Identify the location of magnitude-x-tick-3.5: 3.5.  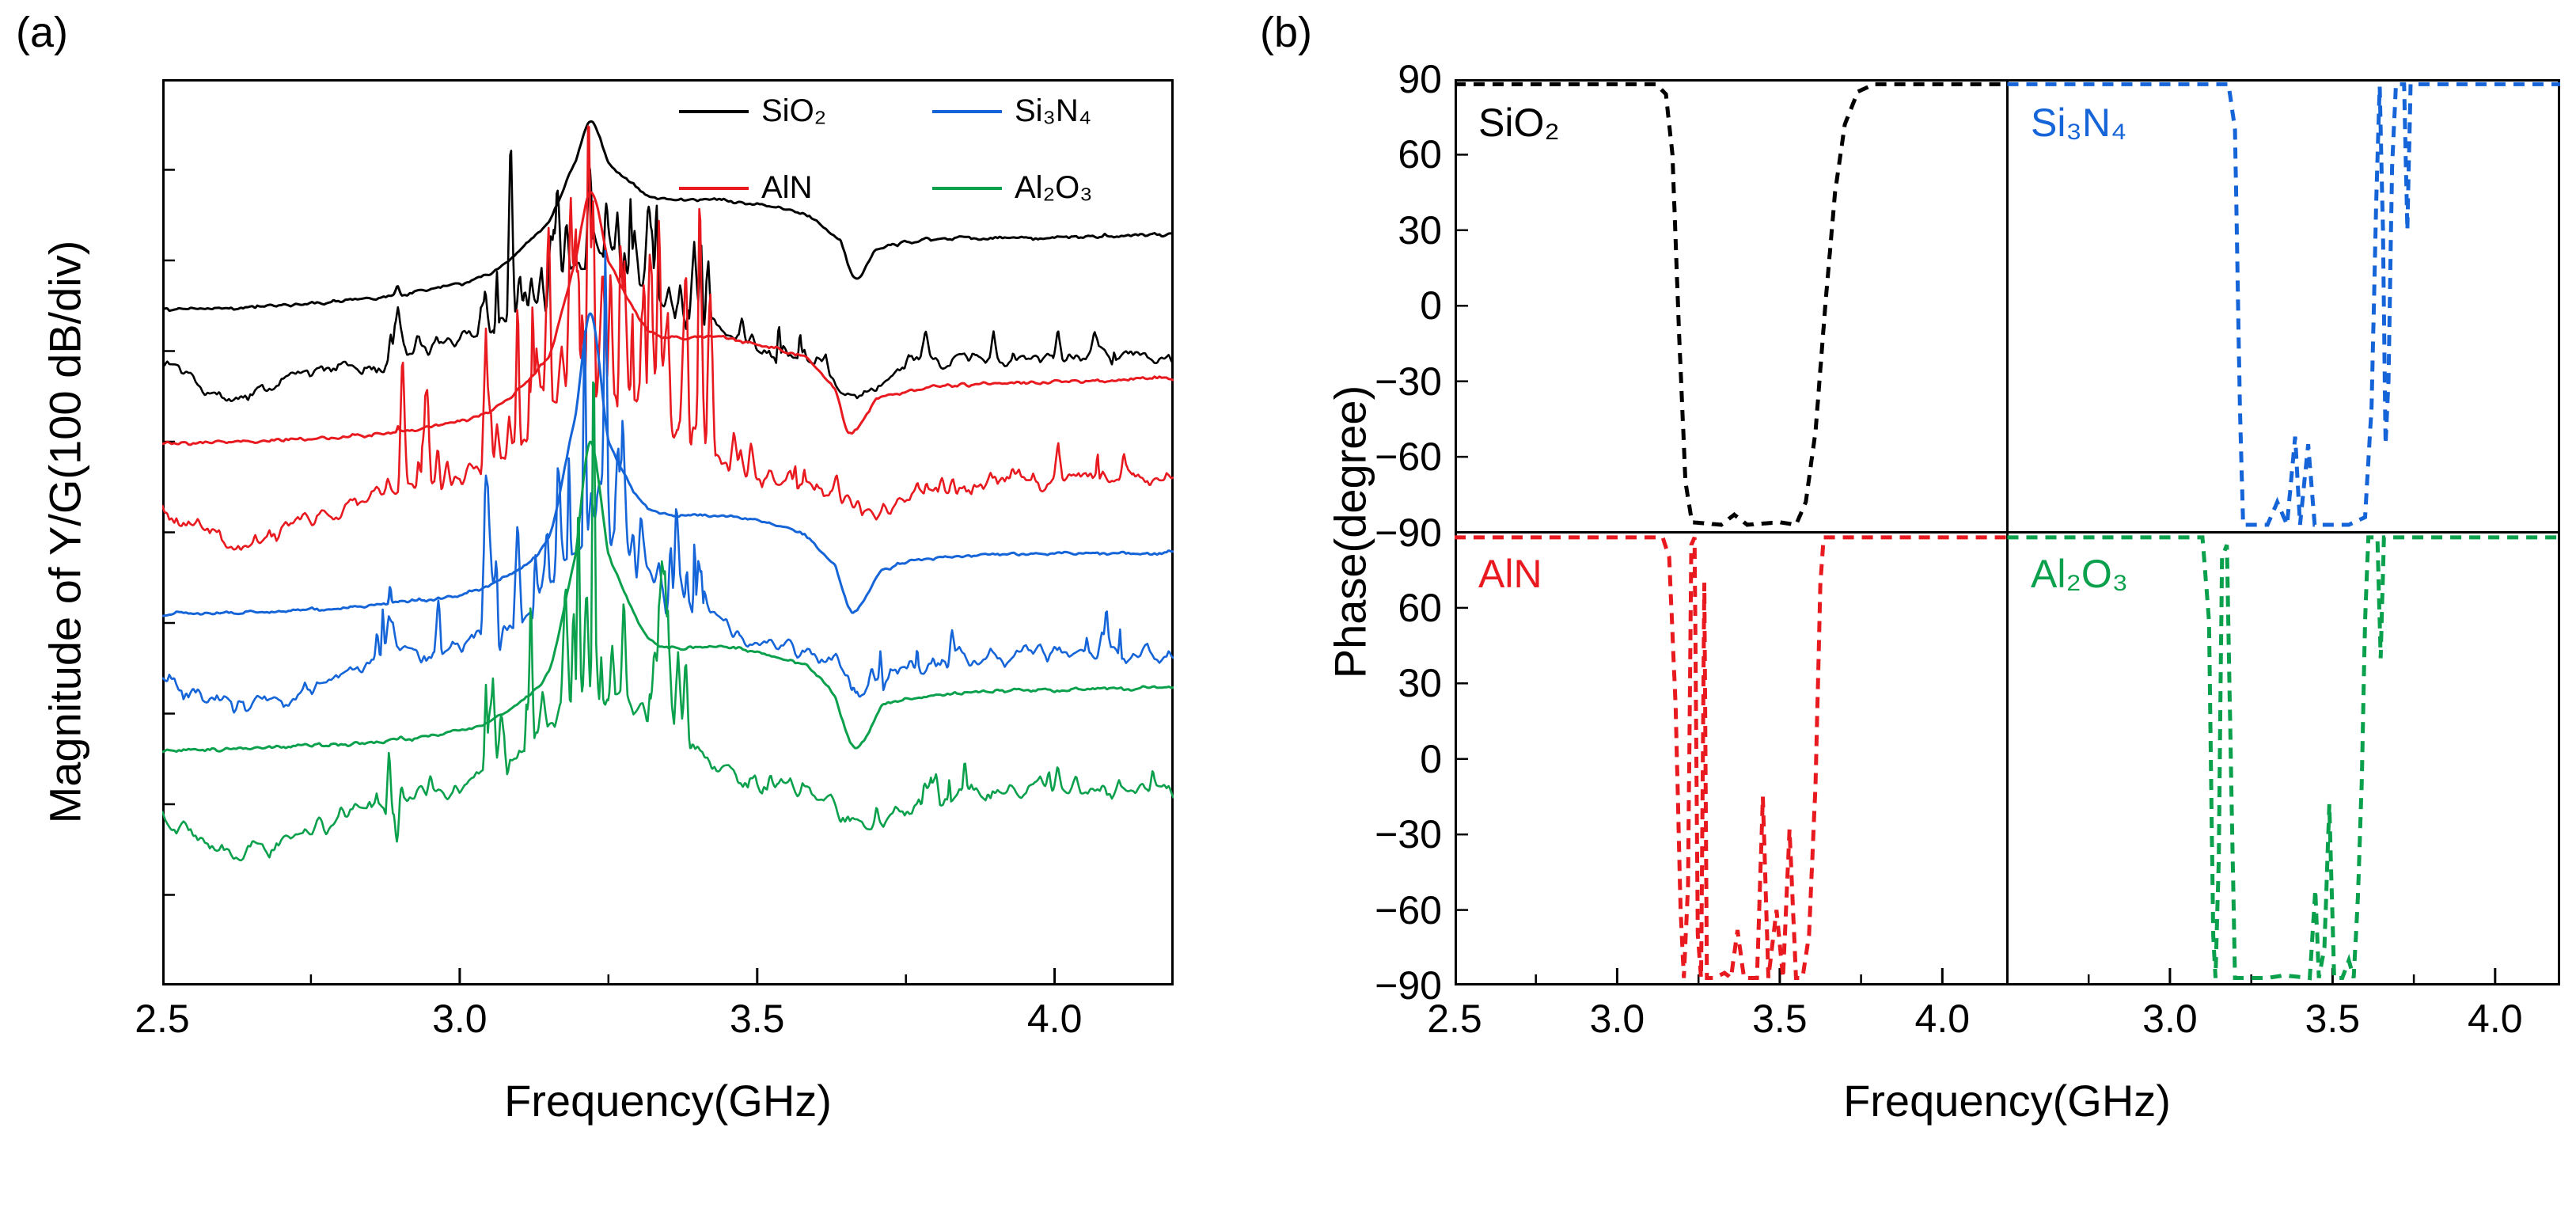
(757, 1019).